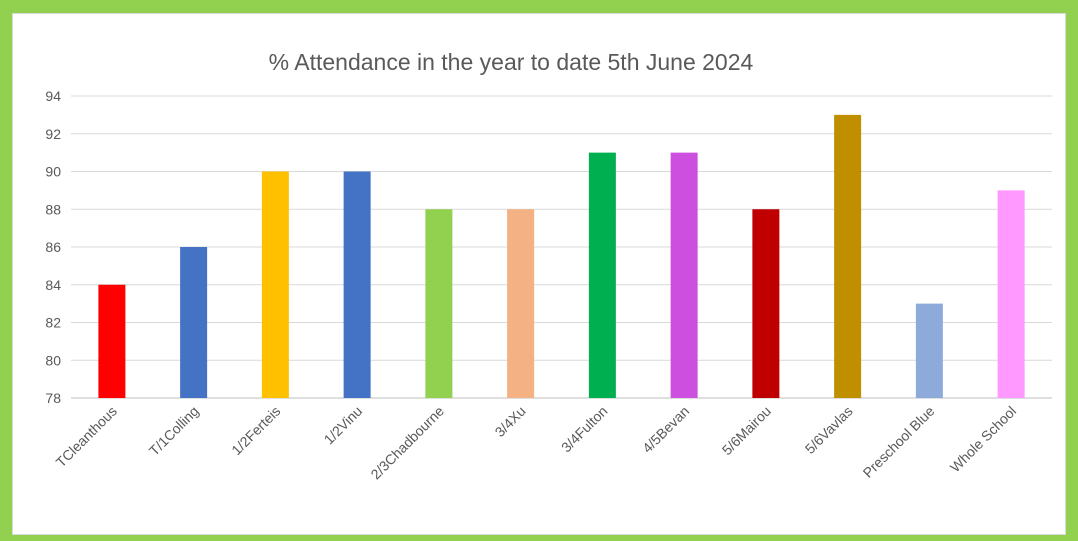 The height and width of the screenshot is (541, 1078). Describe the element at coordinates (343, 425) in the screenshot. I see `x-tick-label: 1/2Vinu` at that location.